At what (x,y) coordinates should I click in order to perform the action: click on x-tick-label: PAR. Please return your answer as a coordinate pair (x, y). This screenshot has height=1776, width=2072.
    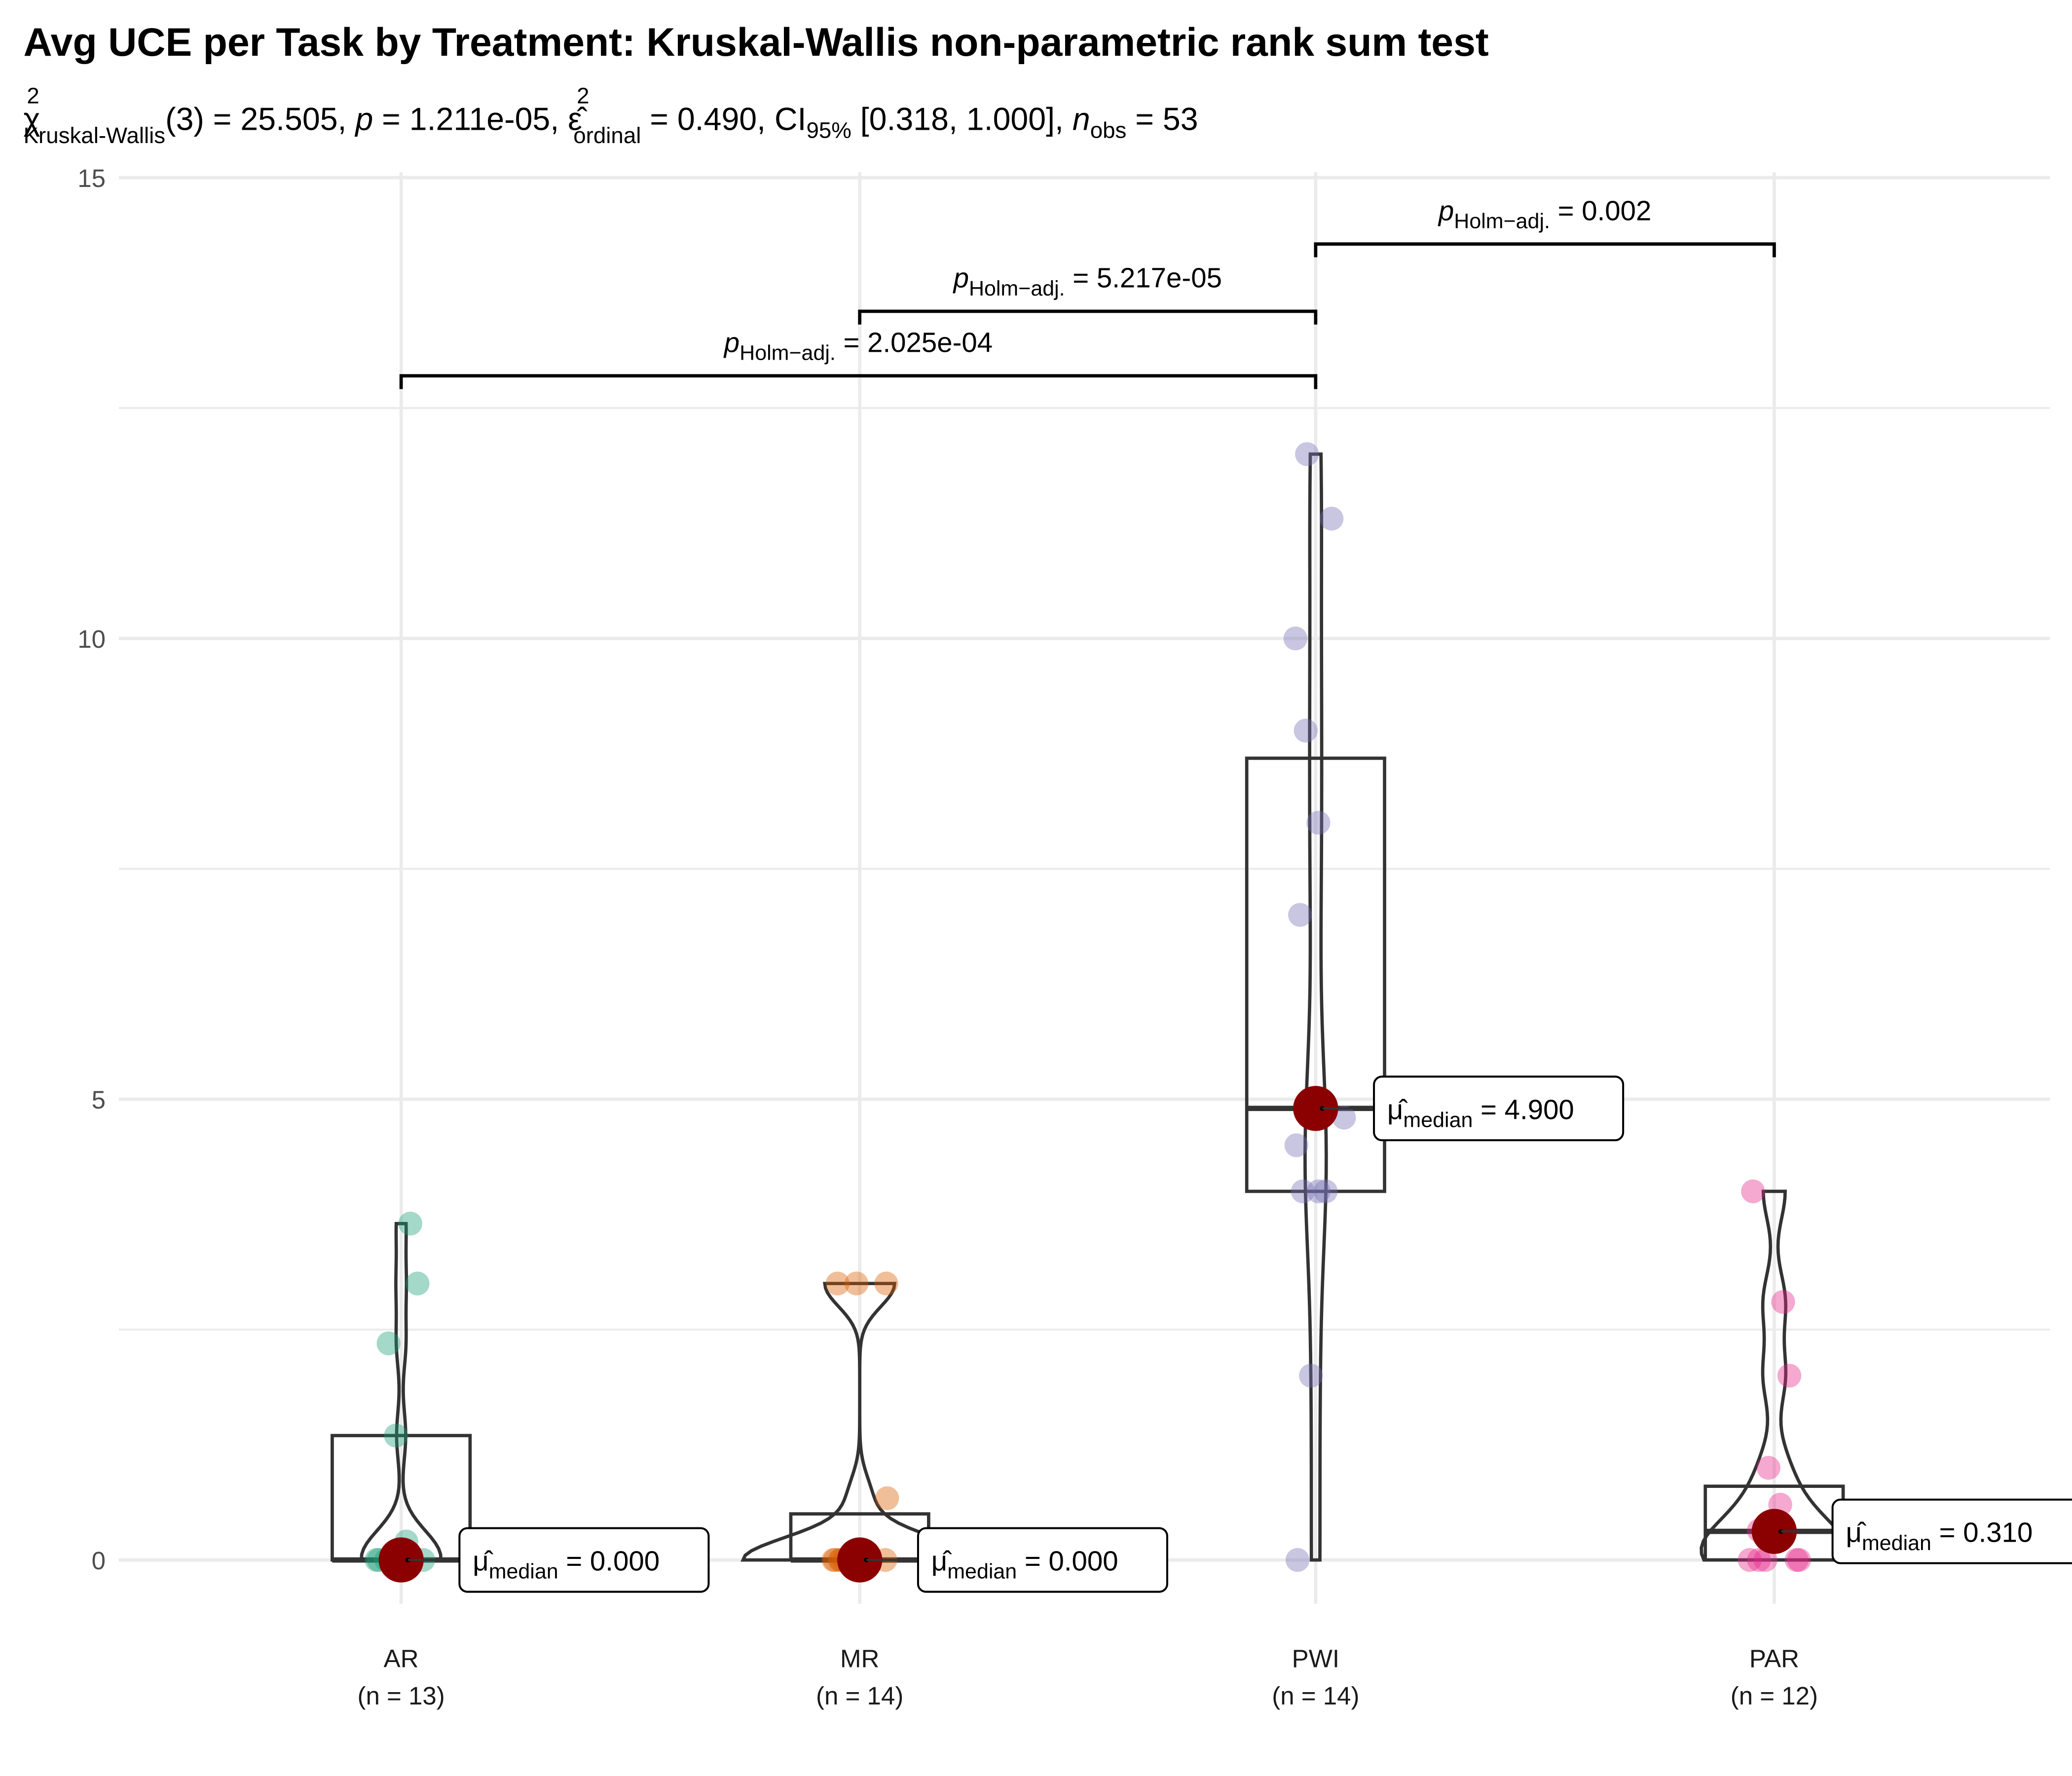
    Looking at the image, I should click on (1774, 1659).